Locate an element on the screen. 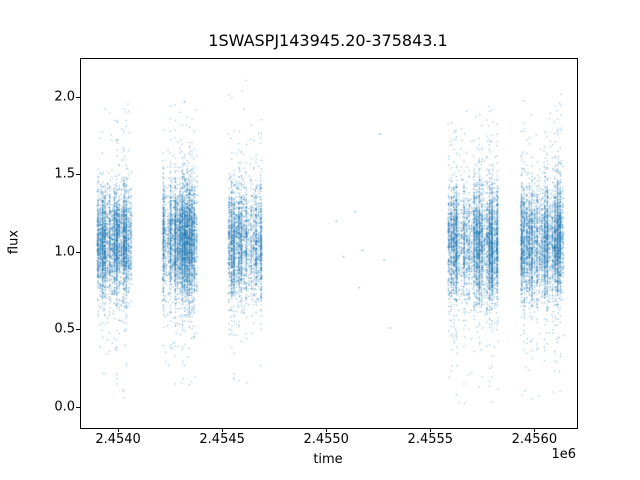 This screenshot has width=640, height=480. y-tick-label: 1.0 is located at coordinates (64, 252).